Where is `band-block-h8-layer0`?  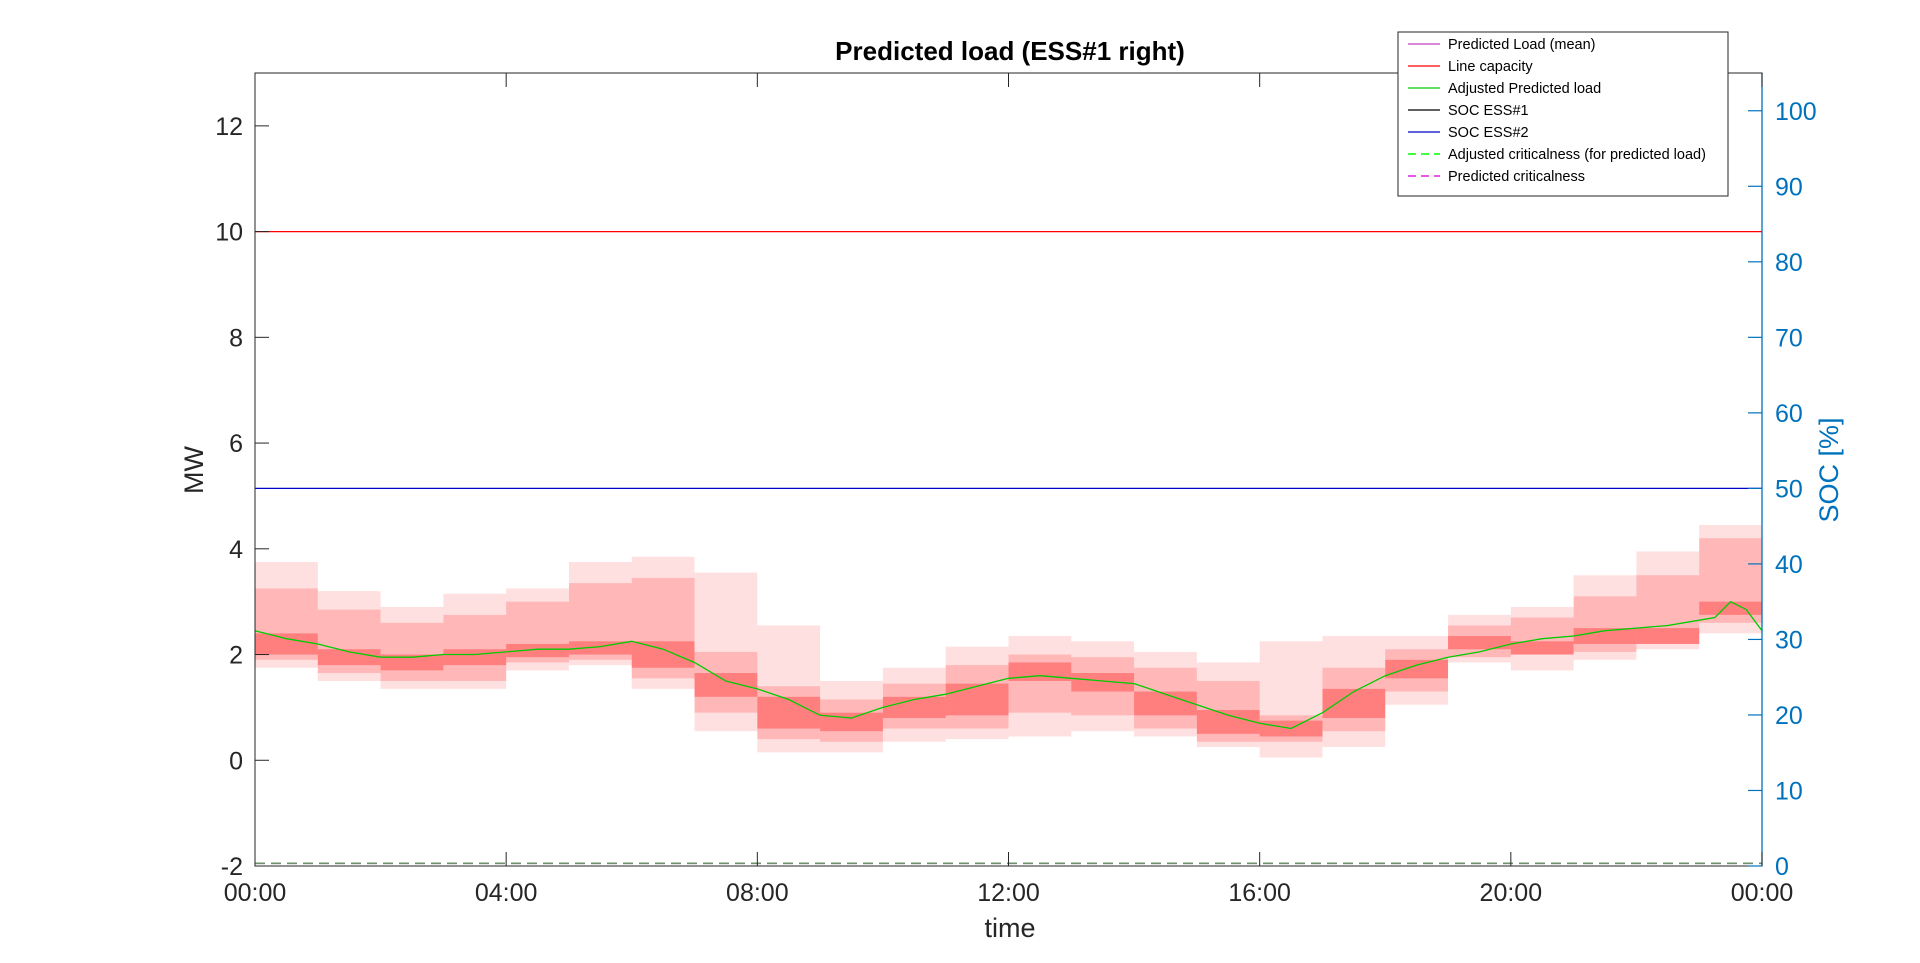 band-block-h8-layer0 is located at coordinates (789, 689).